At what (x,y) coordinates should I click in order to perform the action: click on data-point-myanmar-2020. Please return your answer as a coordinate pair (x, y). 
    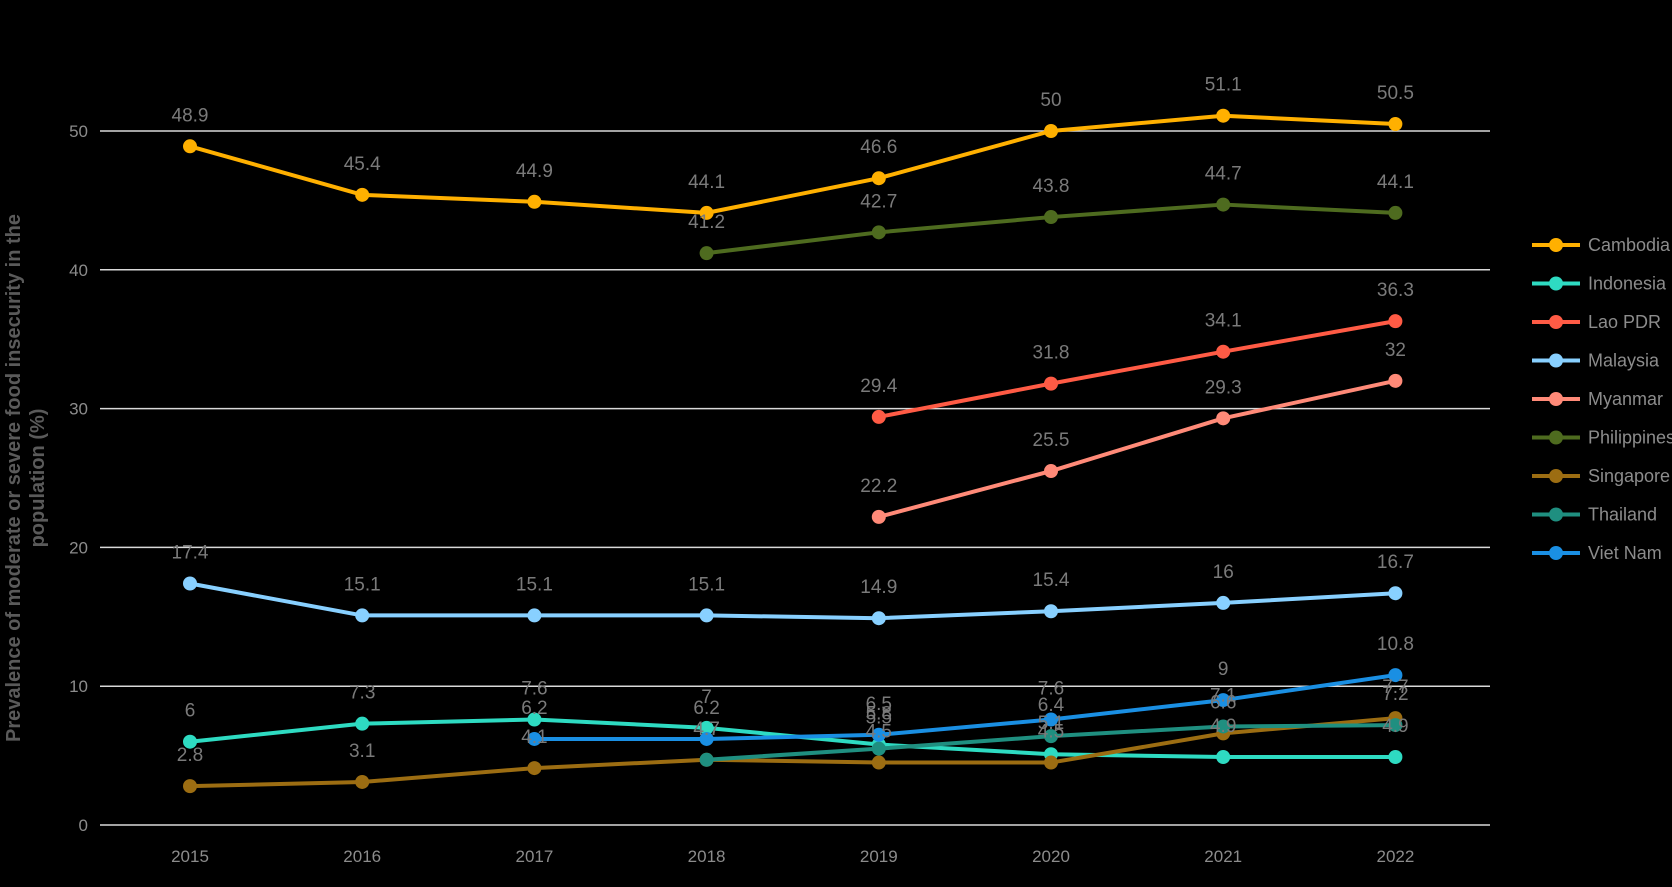
    Looking at the image, I should click on (1051, 471).